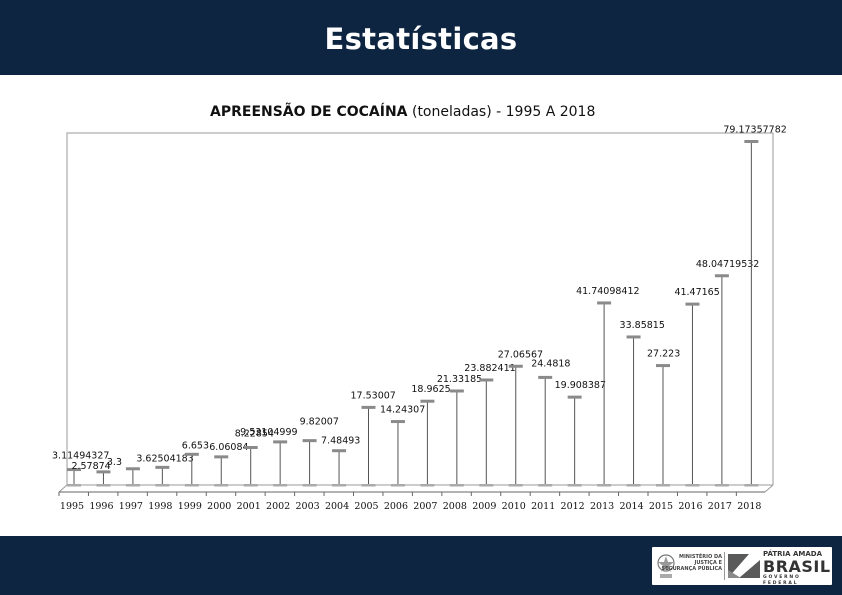 The image size is (842, 595). What do you see at coordinates (700, 557) in the screenshot?
I see `ministry-line: MINISTÉRIO DA` at bounding box center [700, 557].